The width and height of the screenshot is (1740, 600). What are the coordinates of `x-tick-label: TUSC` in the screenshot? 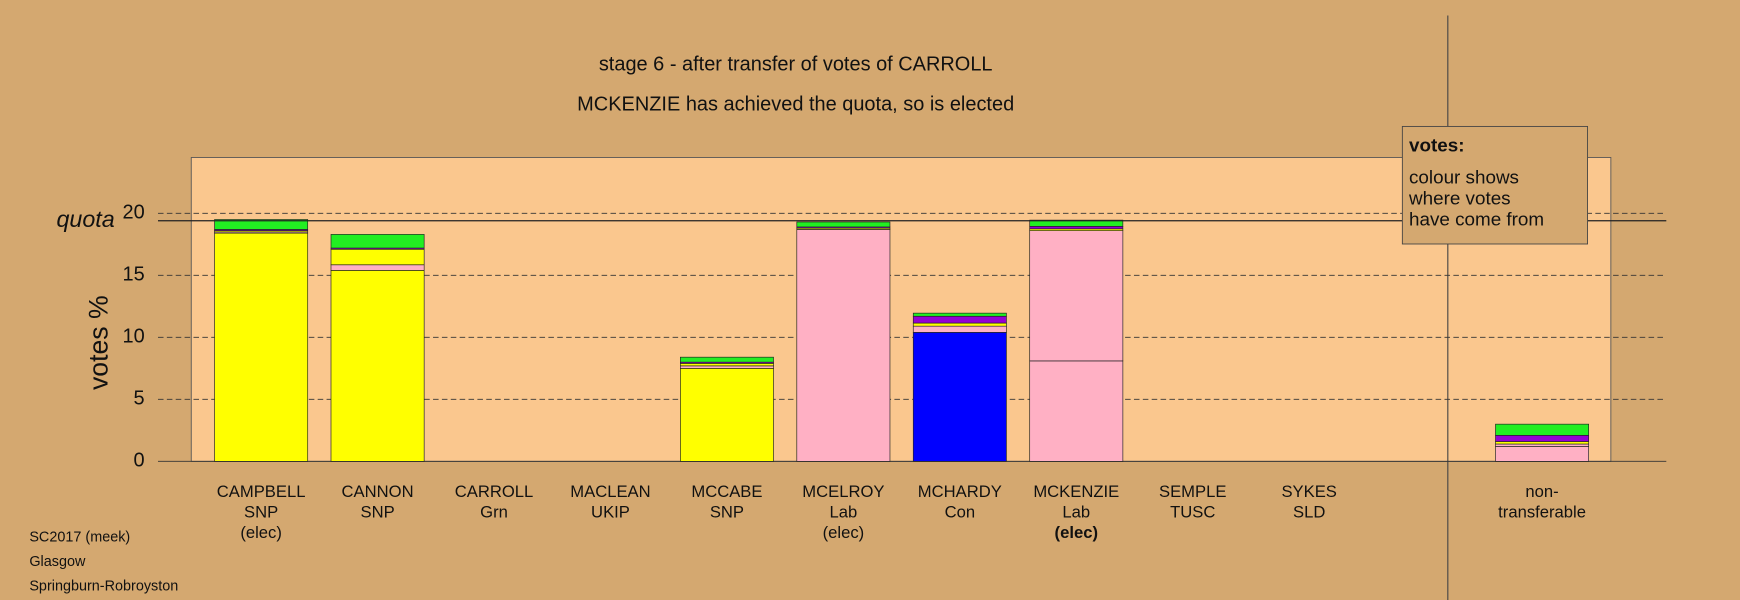 It's located at (1192, 511).